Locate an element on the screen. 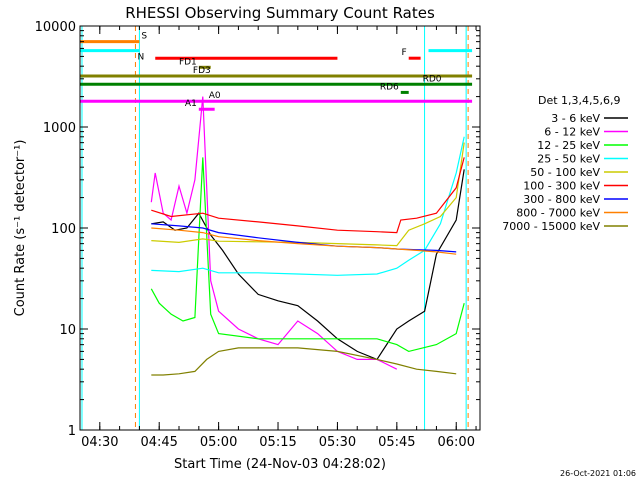 This screenshot has width=640, height=480. x-tick-label-6: 06:00 is located at coordinates (456, 442).